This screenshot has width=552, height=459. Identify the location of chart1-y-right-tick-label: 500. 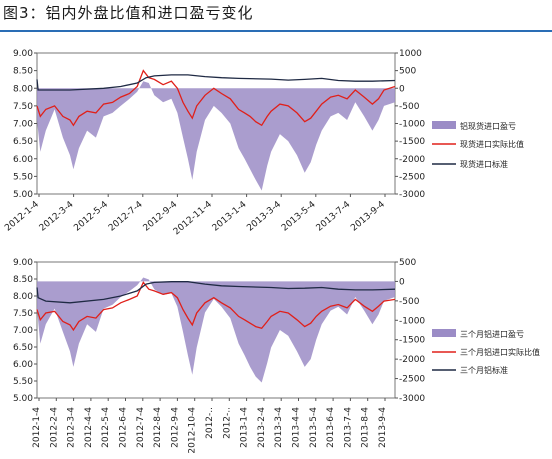
(407, 72).